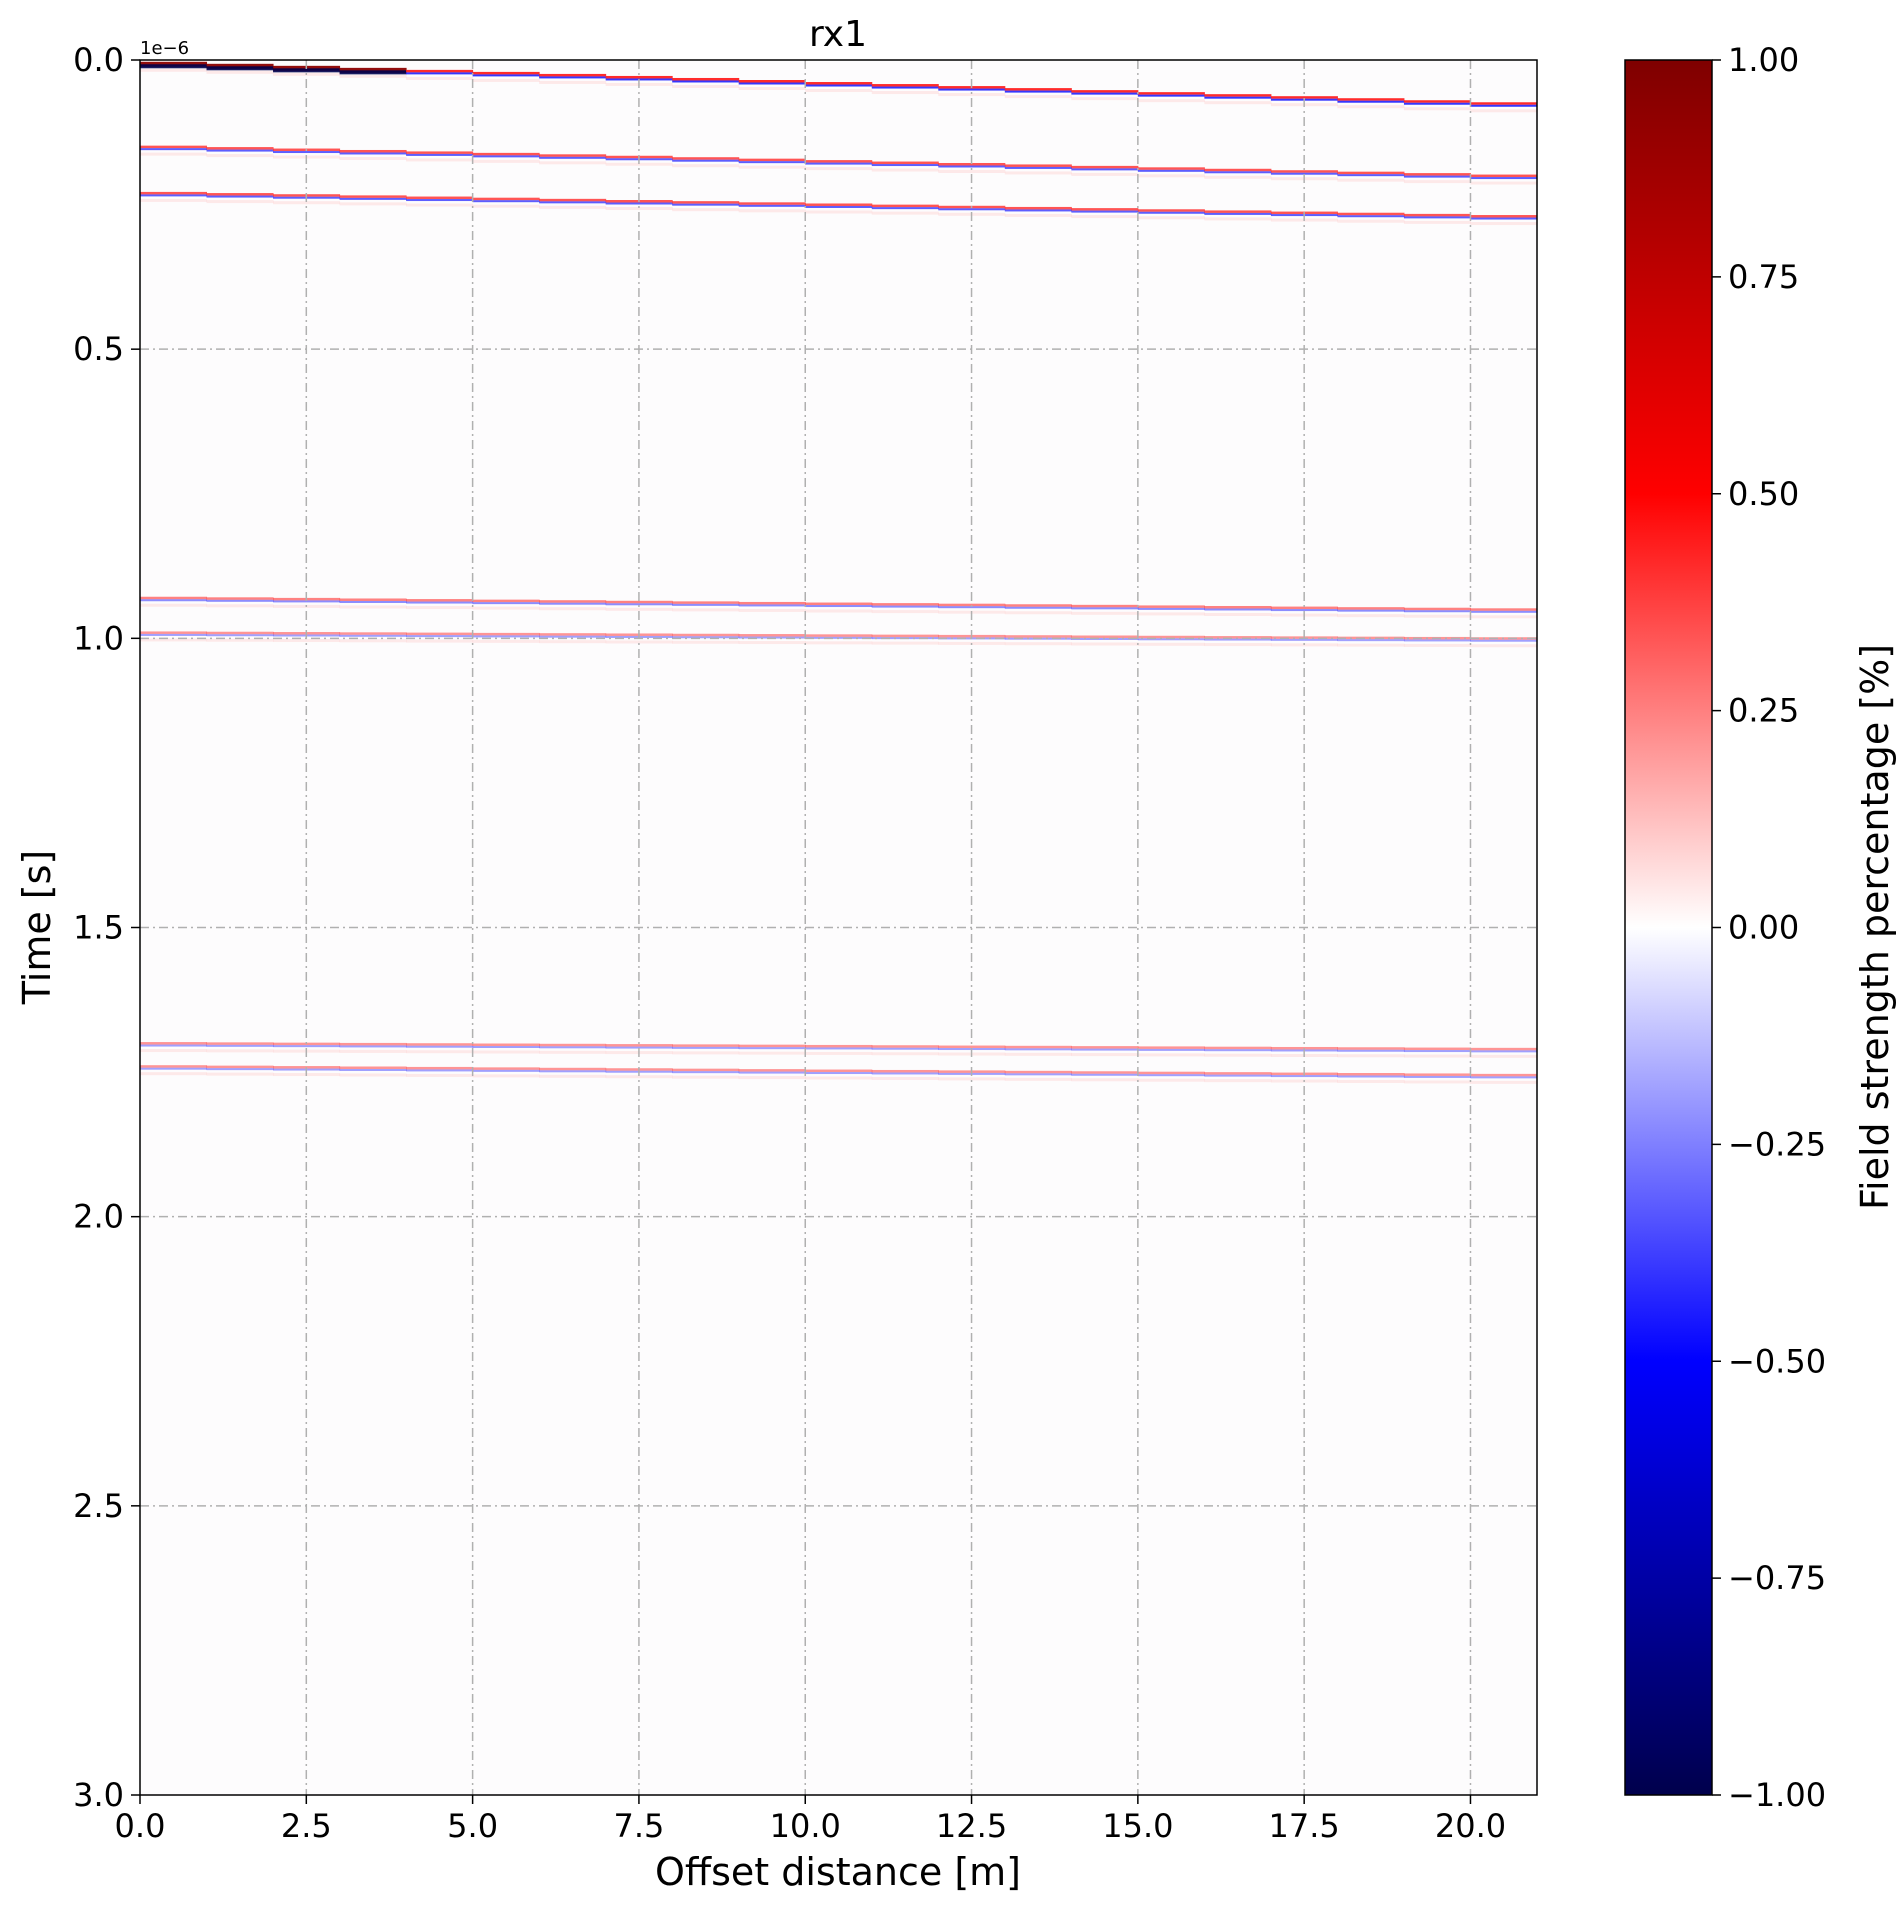 The height and width of the screenshot is (1908, 1903). I want to click on y-tick-label: 1.0, so click(98, 638).